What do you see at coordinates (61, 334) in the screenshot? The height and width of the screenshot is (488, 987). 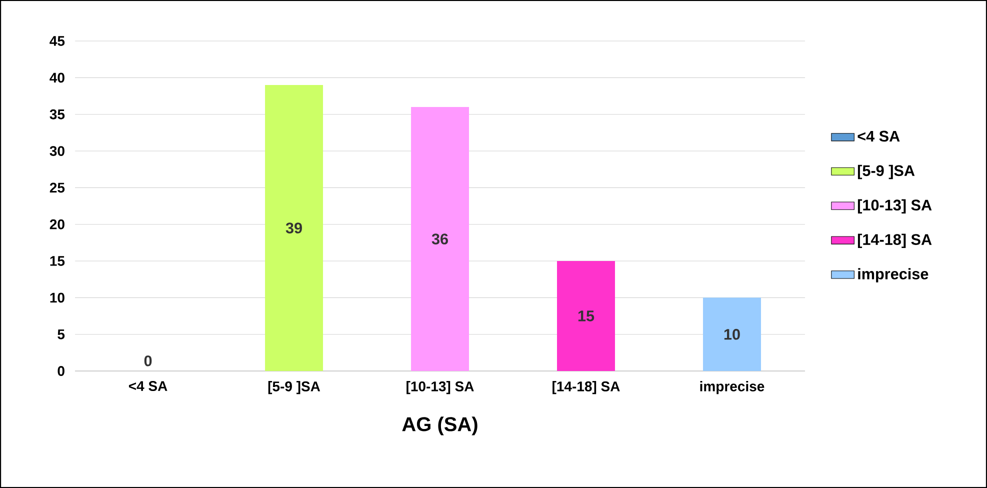 I see `y-tick-label: 5` at bounding box center [61, 334].